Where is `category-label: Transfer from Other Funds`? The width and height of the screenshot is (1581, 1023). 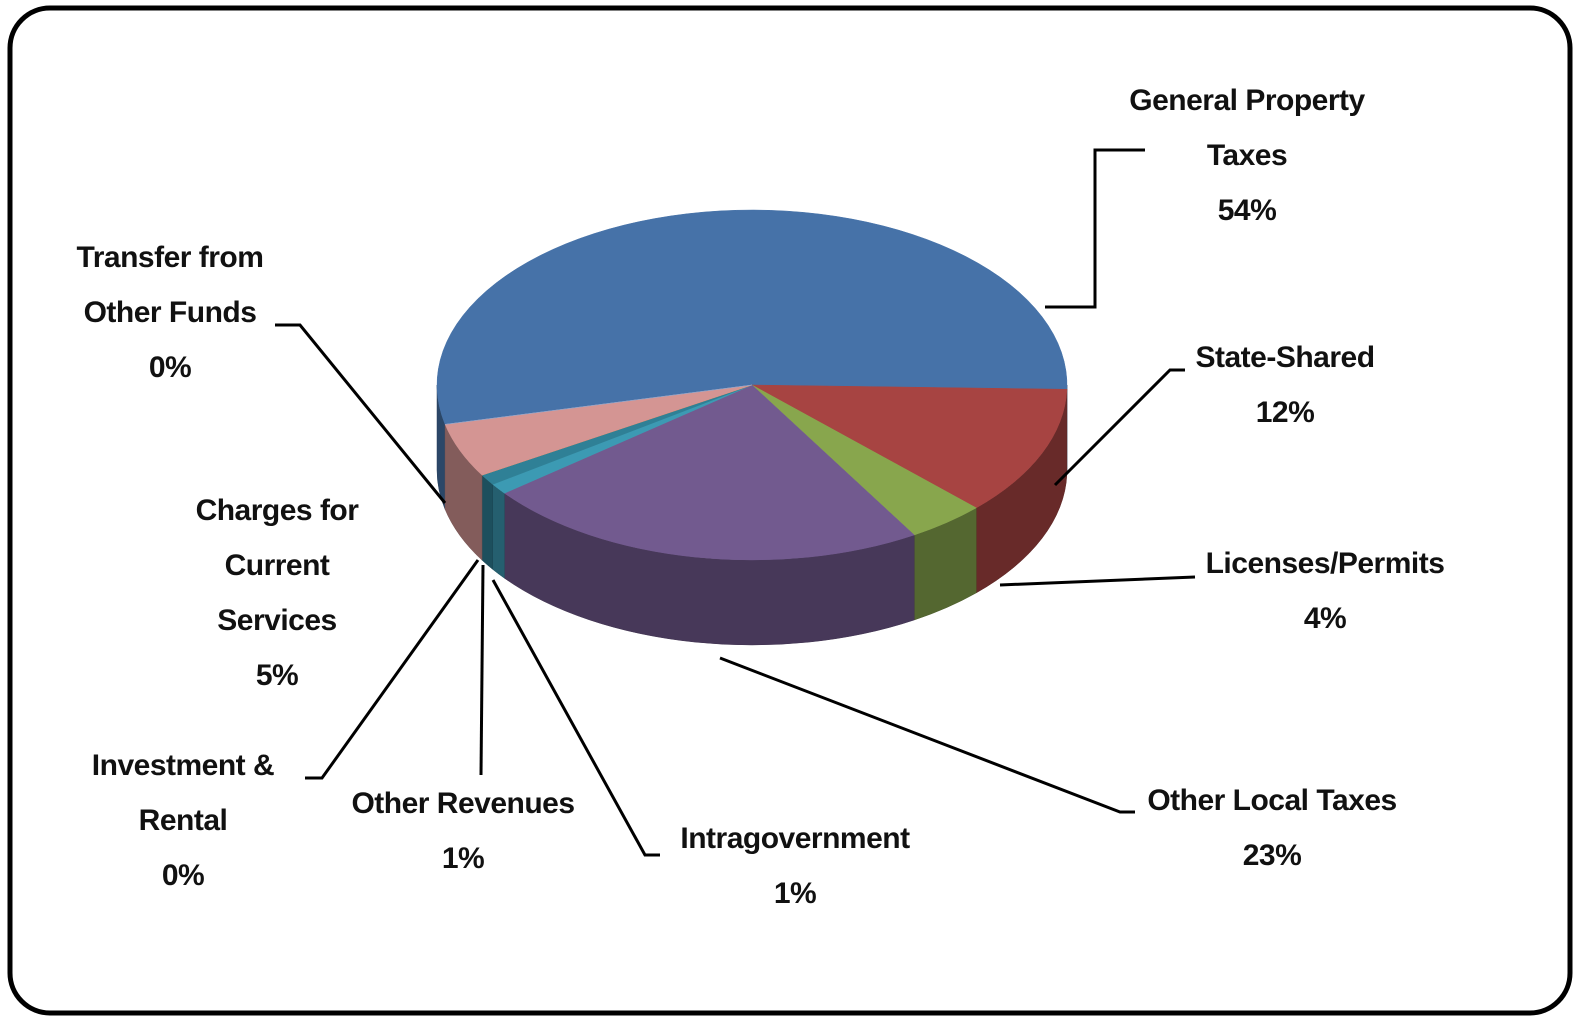
category-label: Transfer from Other Funds is located at coordinates (170, 285).